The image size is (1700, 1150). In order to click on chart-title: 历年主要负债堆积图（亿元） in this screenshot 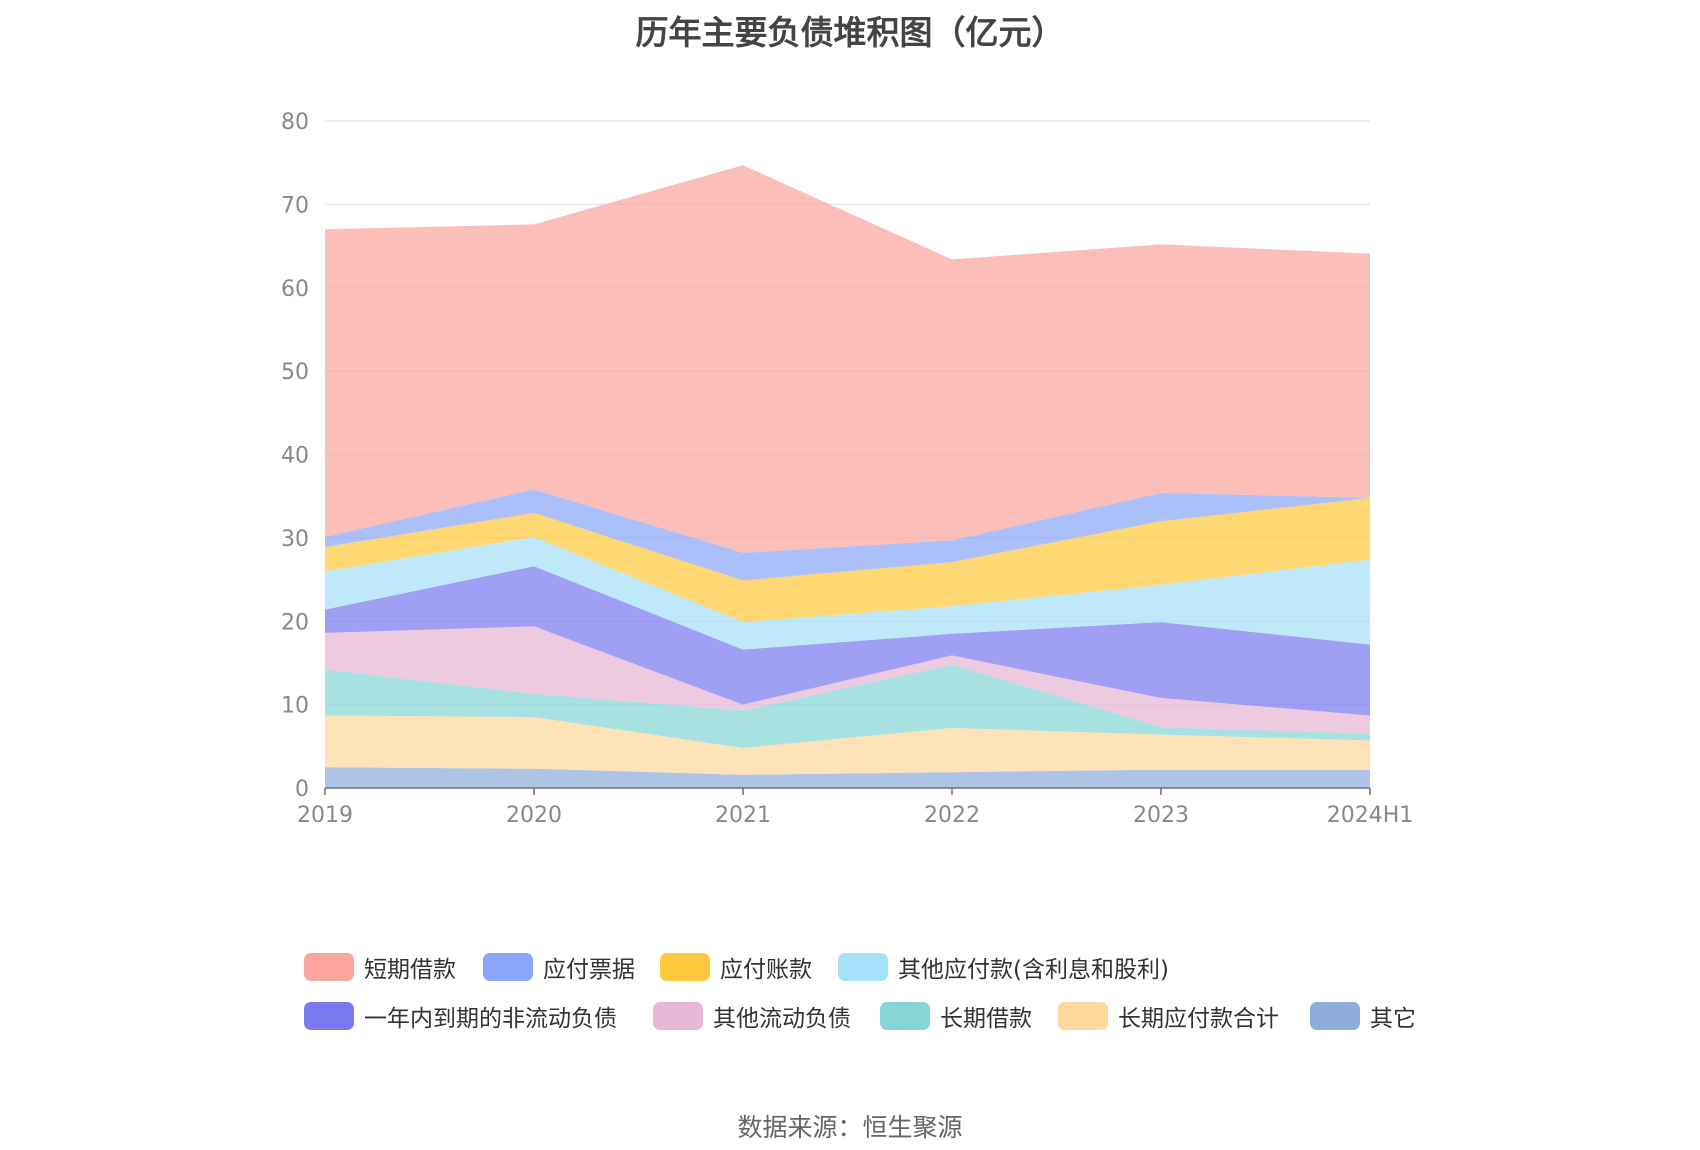, I will do `click(850, 32)`.